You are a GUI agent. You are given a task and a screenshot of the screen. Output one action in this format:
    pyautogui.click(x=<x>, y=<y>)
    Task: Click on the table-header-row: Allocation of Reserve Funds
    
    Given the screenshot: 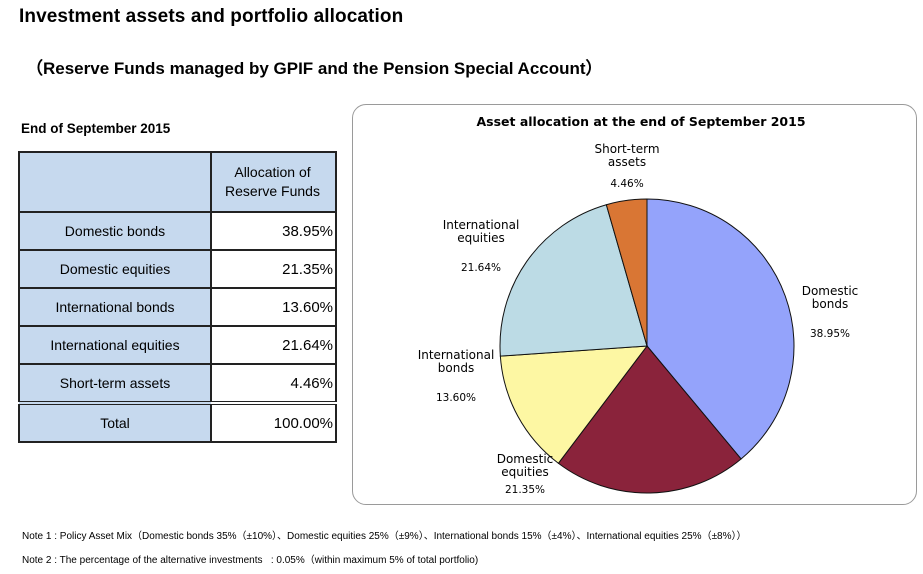 What is the action you would take?
    pyautogui.click(x=177, y=182)
    